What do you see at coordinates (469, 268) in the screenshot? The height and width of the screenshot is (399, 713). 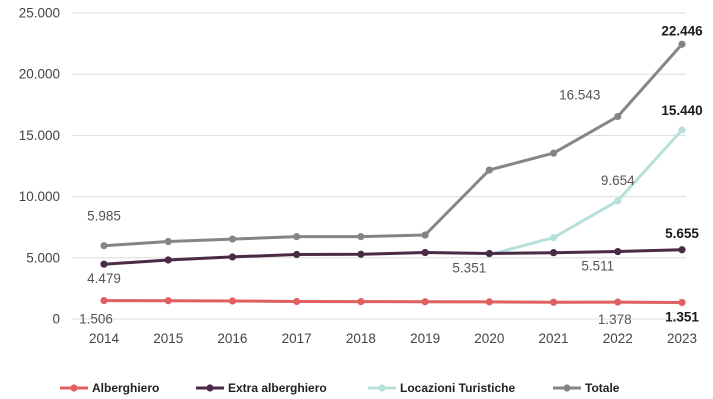 I see `data-label: 5.351` at bounding box center [469, 268].